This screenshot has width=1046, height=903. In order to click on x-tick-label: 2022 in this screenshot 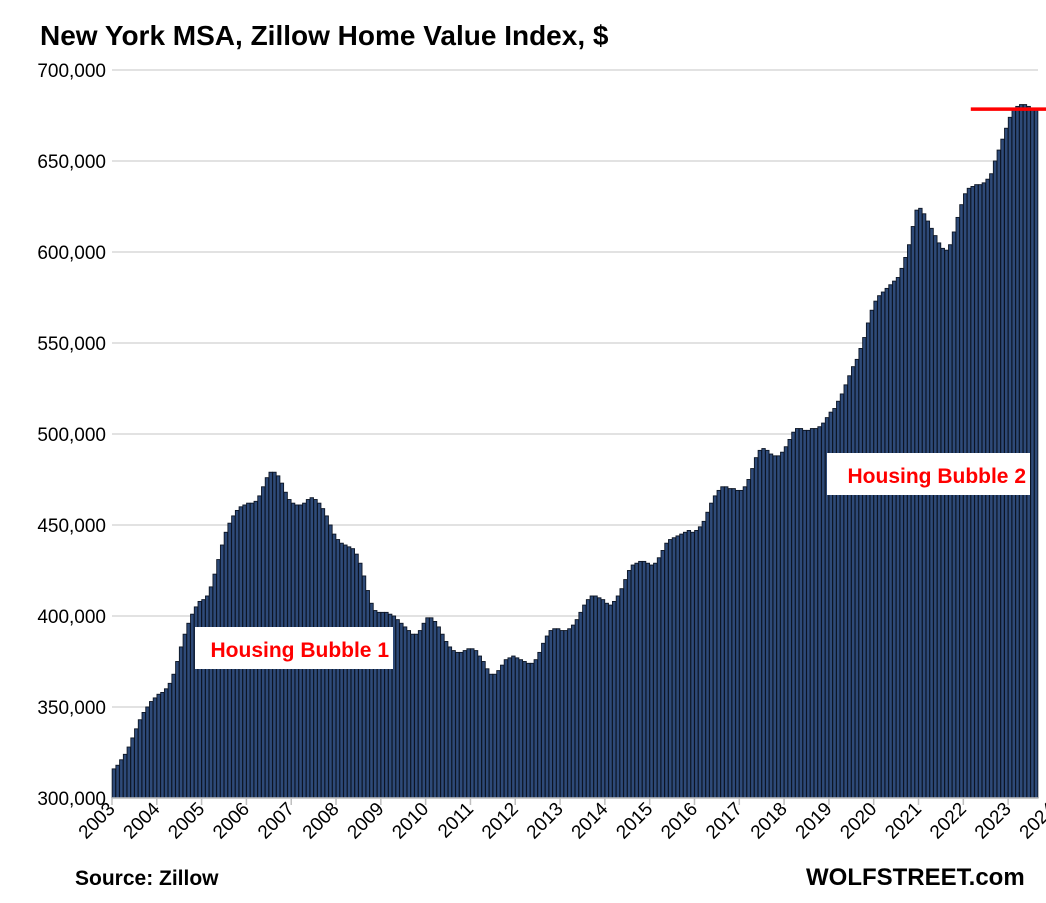, I will do `click(948, 821)`.